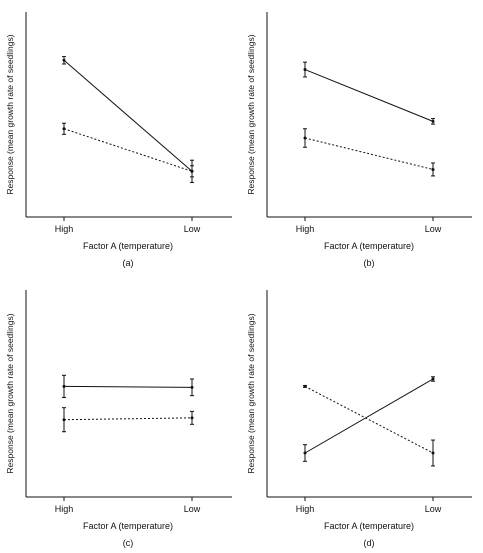  I want to click on panel-label: (d), so click(369, 543).